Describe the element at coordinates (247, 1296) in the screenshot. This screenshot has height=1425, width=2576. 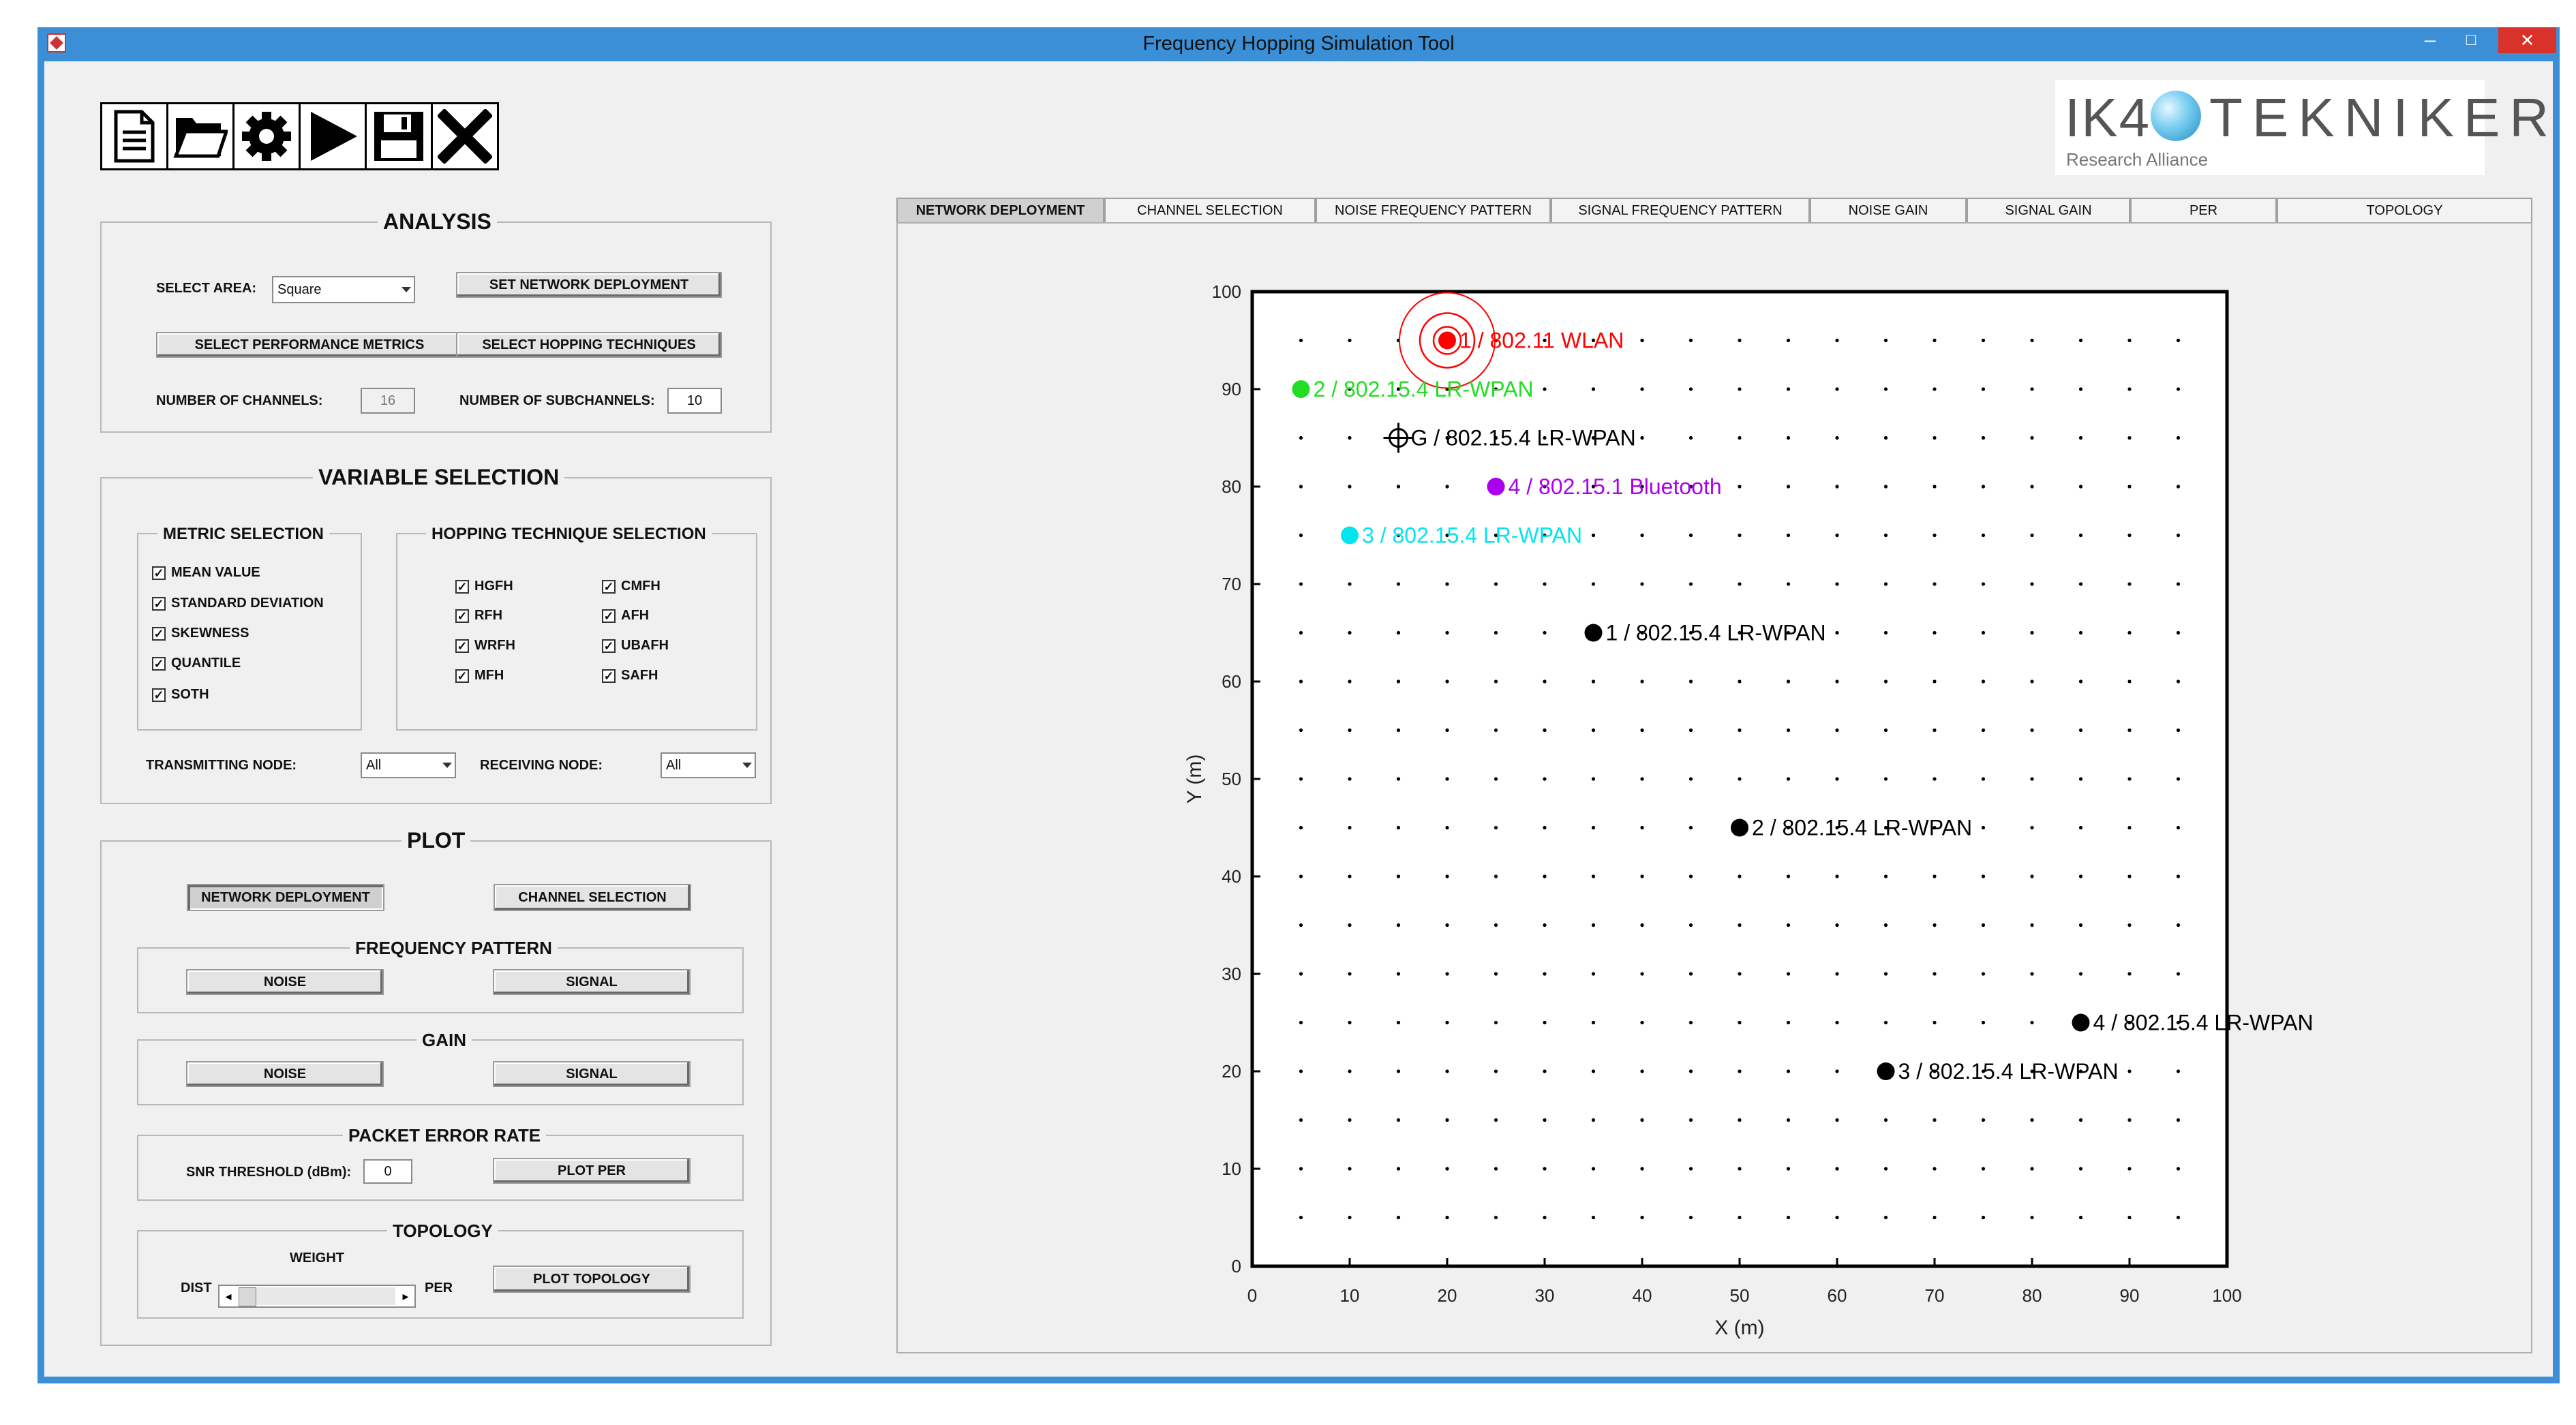
I see `slider-thumb` at that location.